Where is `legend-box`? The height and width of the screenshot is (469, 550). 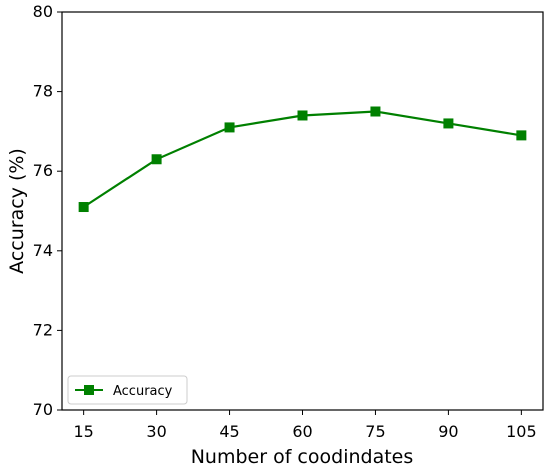 legend-box is located at coordinates (127, 390).